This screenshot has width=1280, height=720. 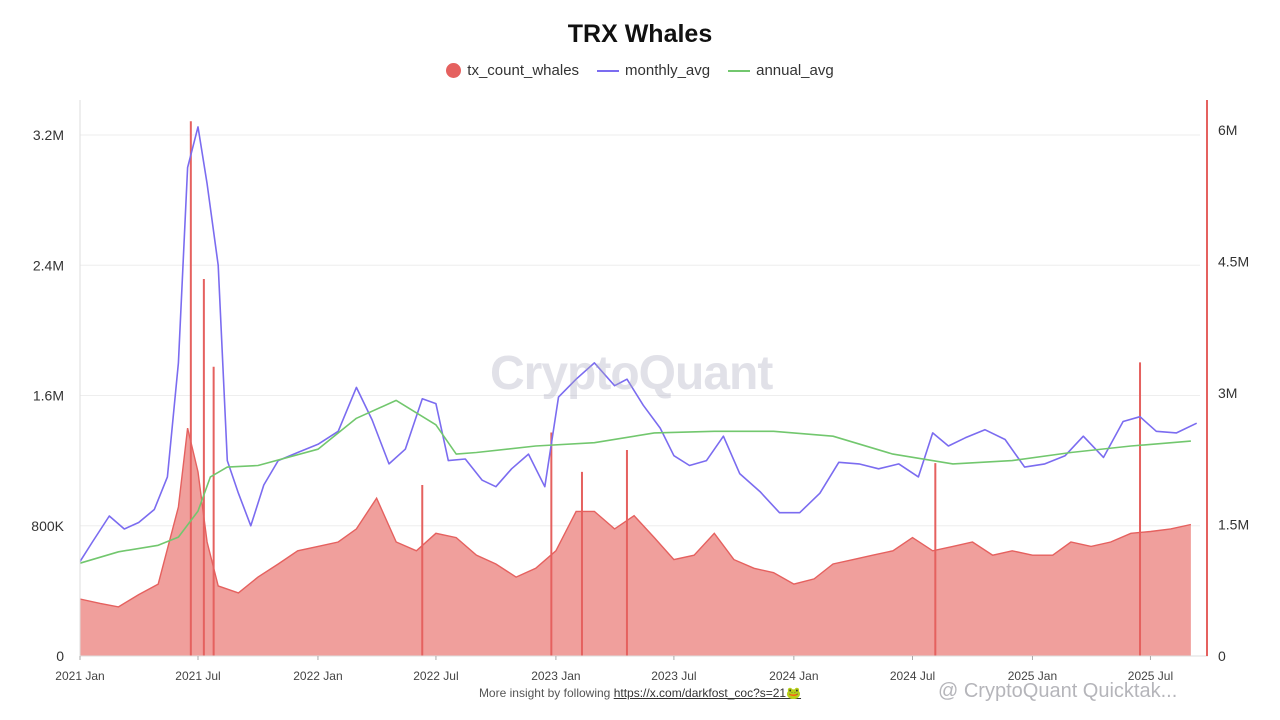 I want to click on legend-item-tx-count-whales: tx_count_whales, so click(x=512, y=70).